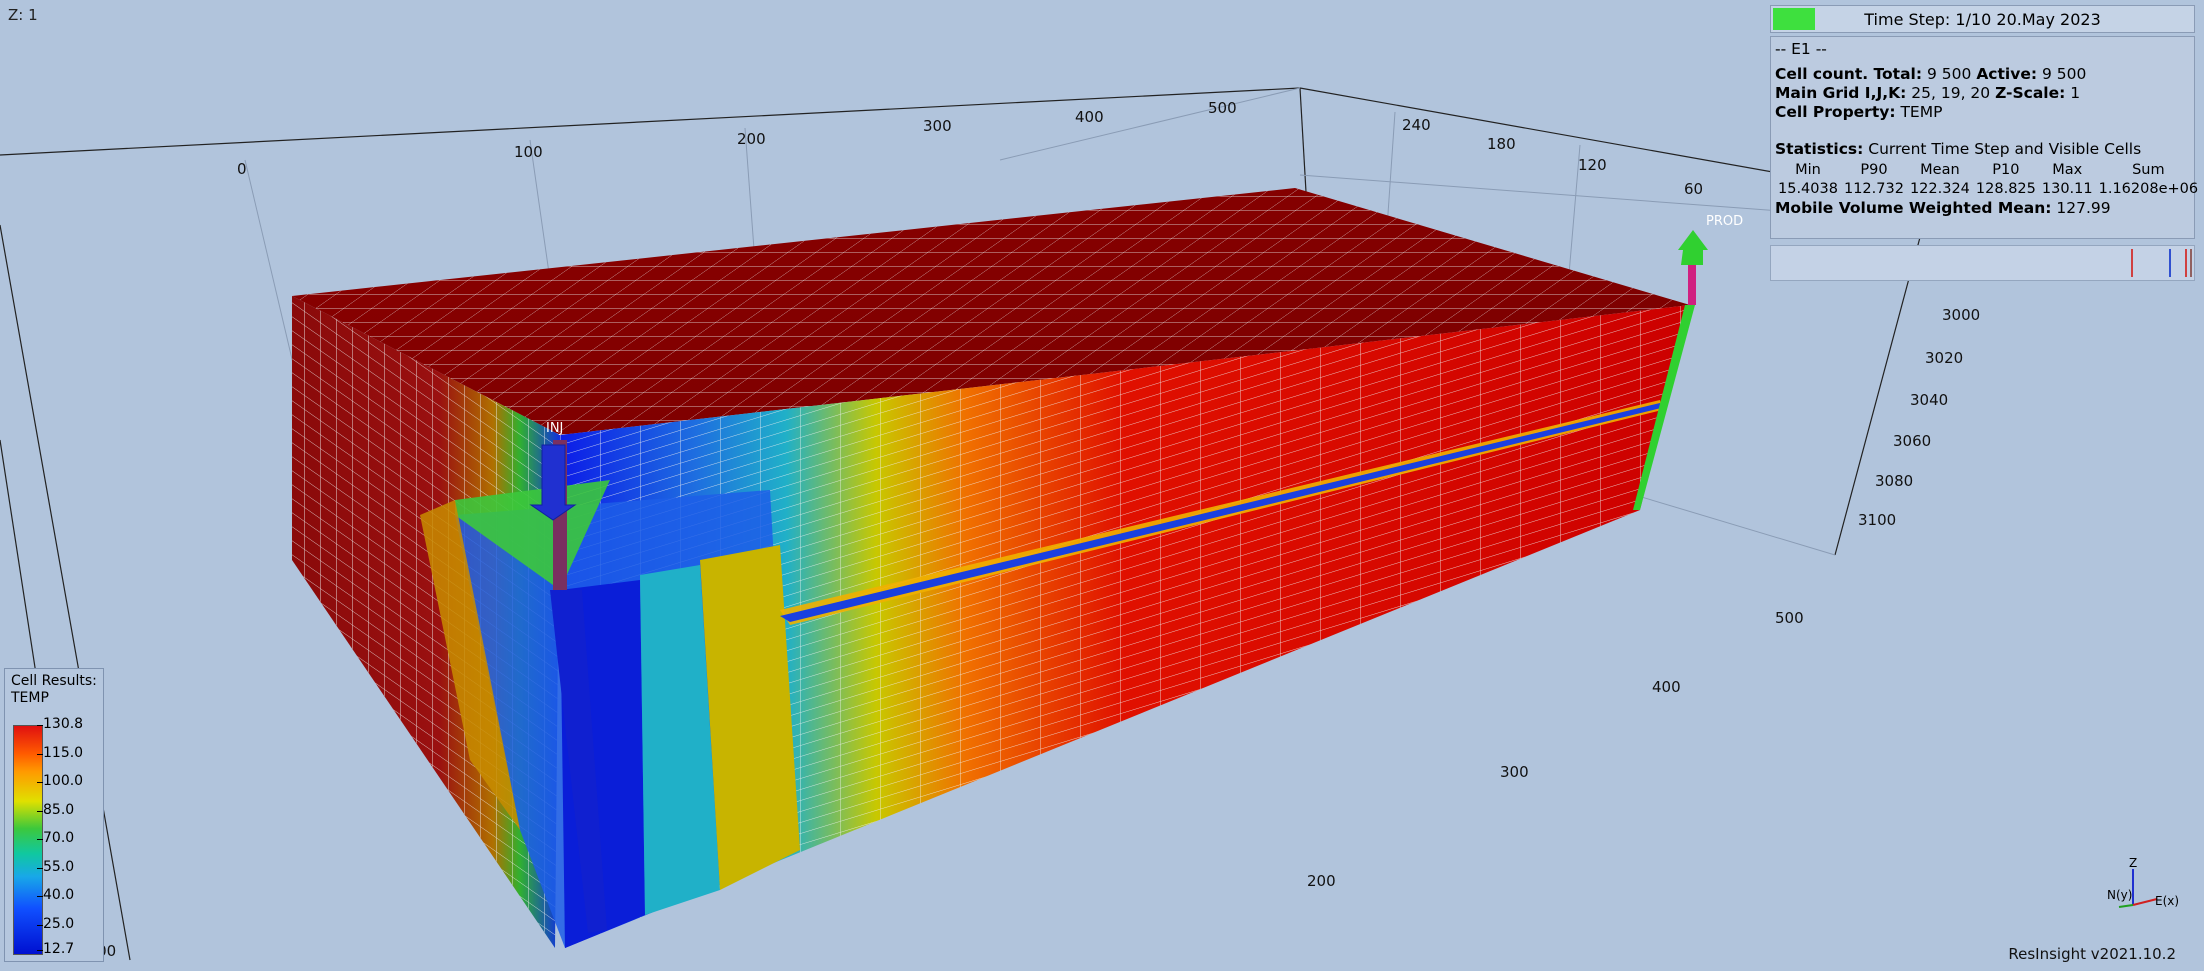 The height and width of the screenshot is (971, 2204). What do you see at coordinates (1982, 112) in the screenshot?
I see `property-row: Cell Property: TEMP` at bounding box center [1982, 112].